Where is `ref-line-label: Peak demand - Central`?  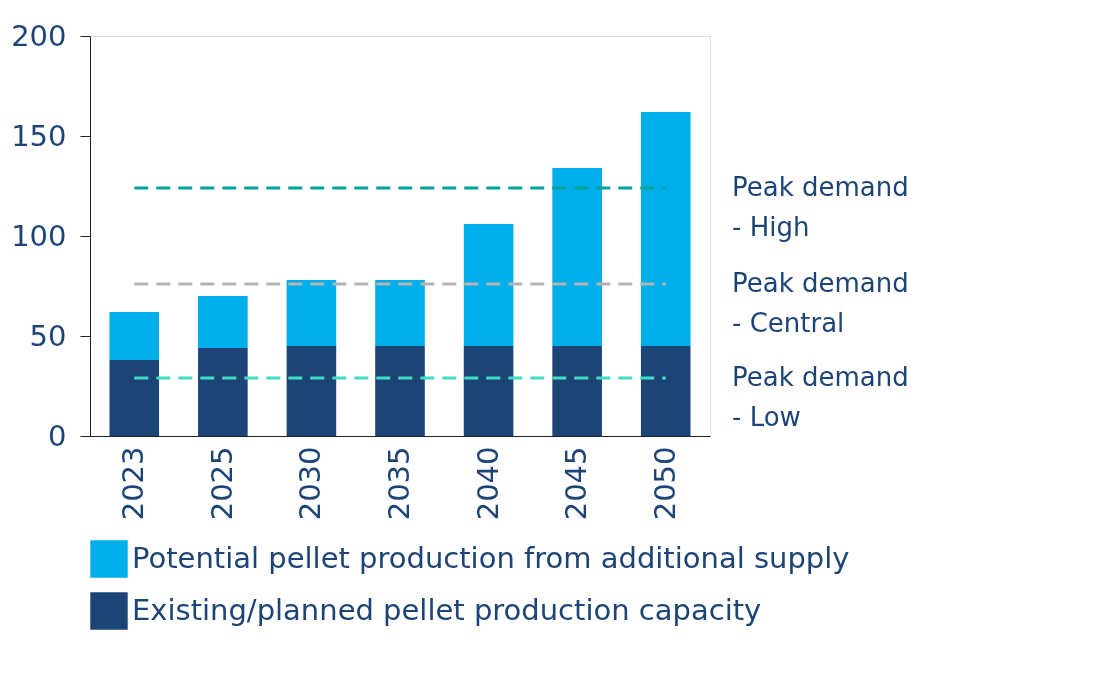 ref-line-label: Peak demand - Central is located at coordinates (820, 303).